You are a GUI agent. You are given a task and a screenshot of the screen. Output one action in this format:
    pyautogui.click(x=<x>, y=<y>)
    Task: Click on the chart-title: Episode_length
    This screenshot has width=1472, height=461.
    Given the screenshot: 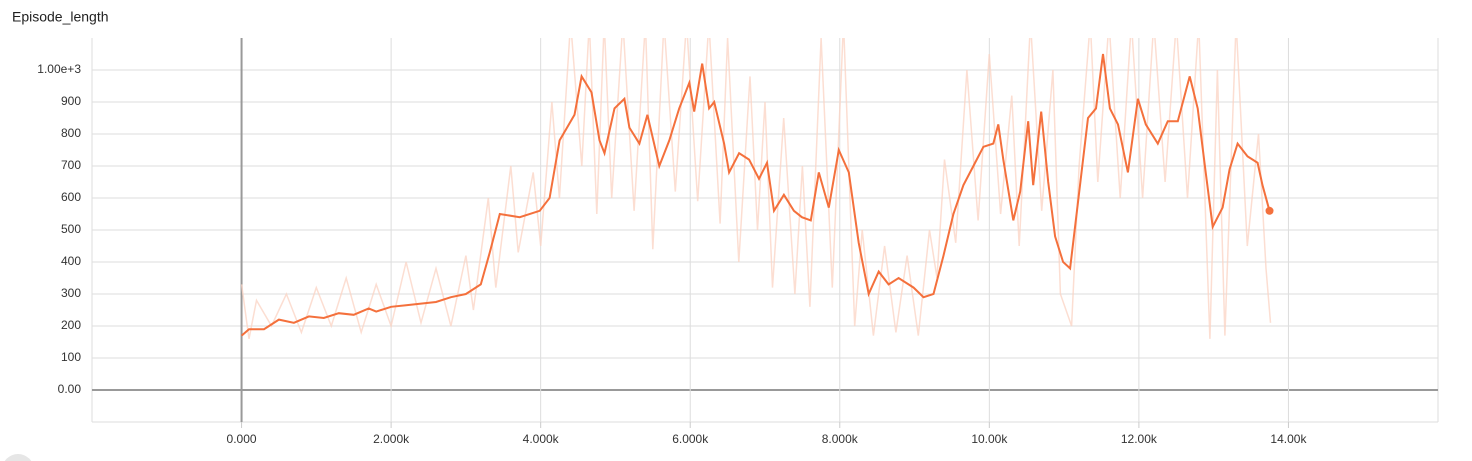 What is the action you would take?
    pyautogui.click(x=60, y=17)
    